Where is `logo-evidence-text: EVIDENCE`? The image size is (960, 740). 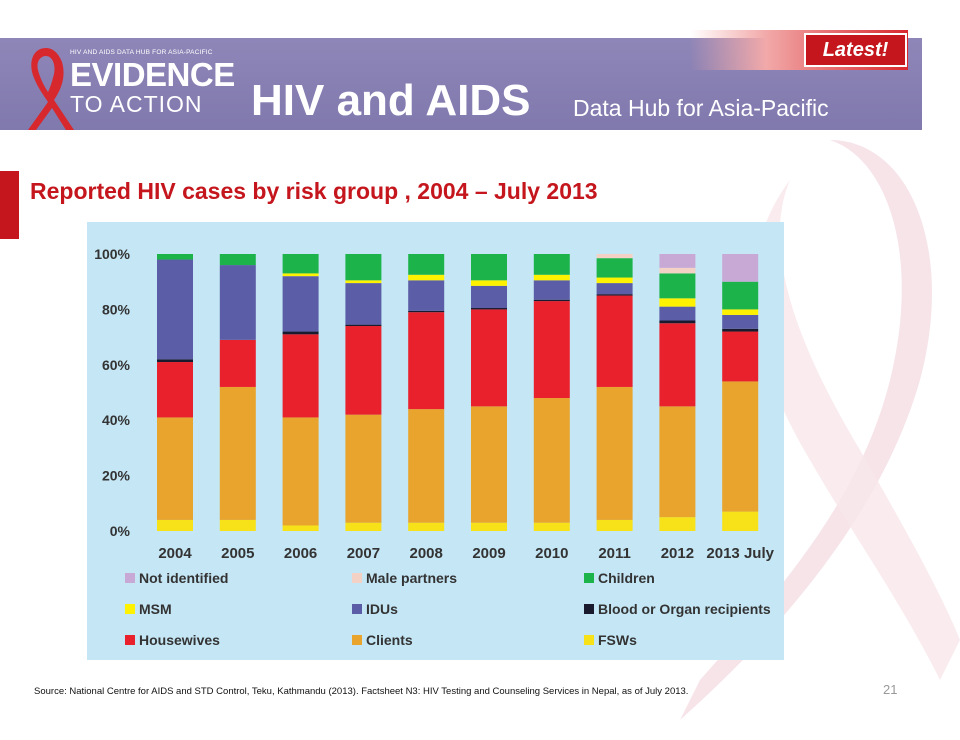 logo-evidence-text: EVIDENCE is located at coordinates (152, 74).